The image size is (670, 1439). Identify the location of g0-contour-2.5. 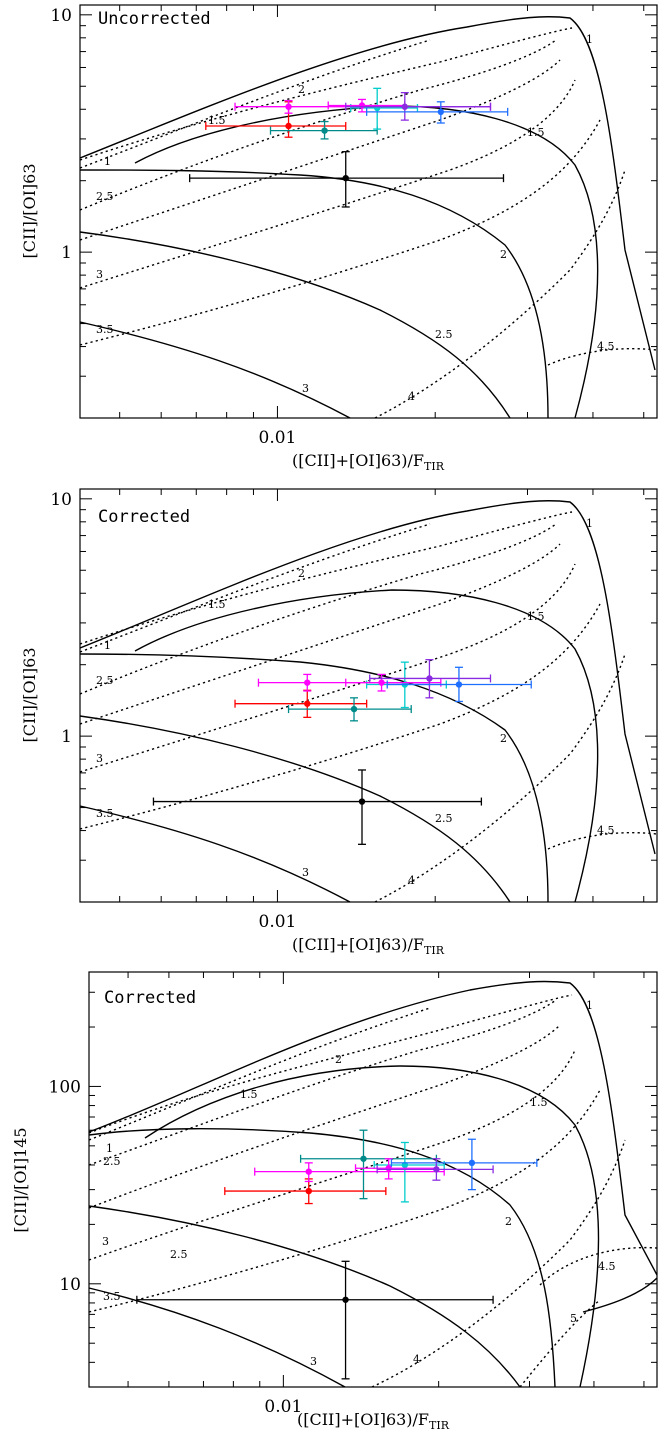
(295, 809).